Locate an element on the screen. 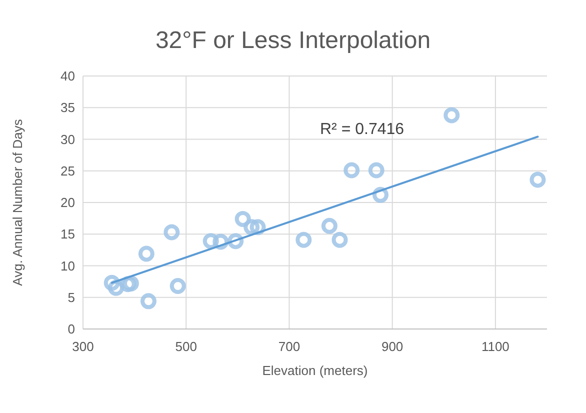 The width and height of the screenshot is (586, 413). x-tick-label: 500 is located at coordinates (186, 346).